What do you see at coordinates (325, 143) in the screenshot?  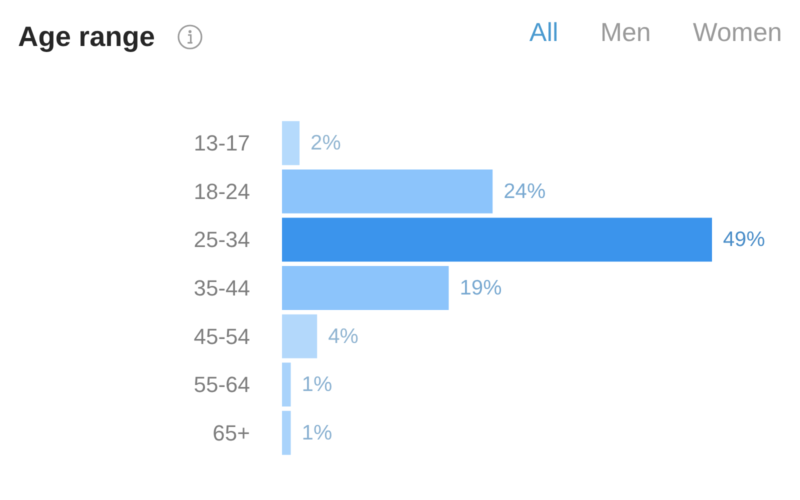 I see `data-label: 2%` at bounding box center [325, 143].